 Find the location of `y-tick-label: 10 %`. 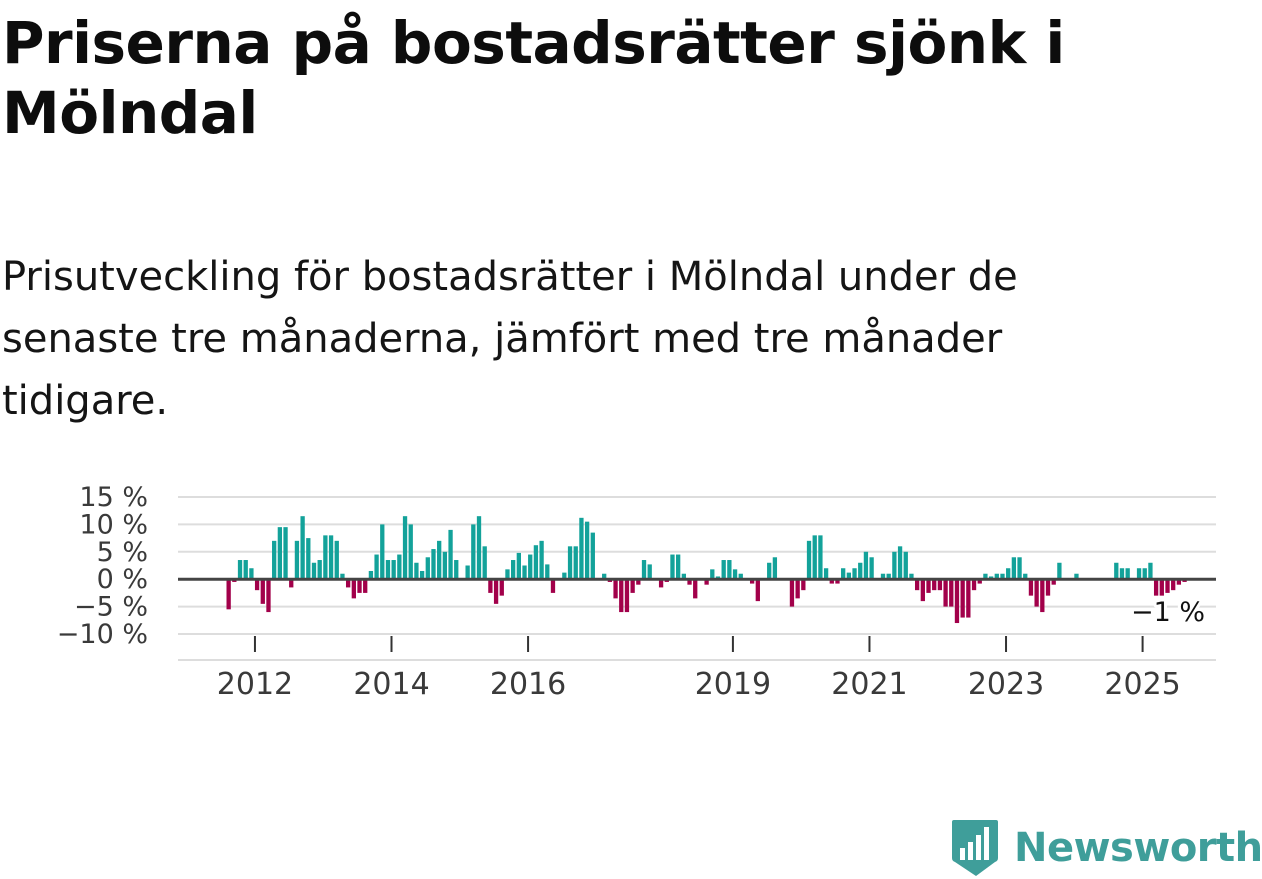

y-tick-label: 10 % is located at coordinates (113, 524).